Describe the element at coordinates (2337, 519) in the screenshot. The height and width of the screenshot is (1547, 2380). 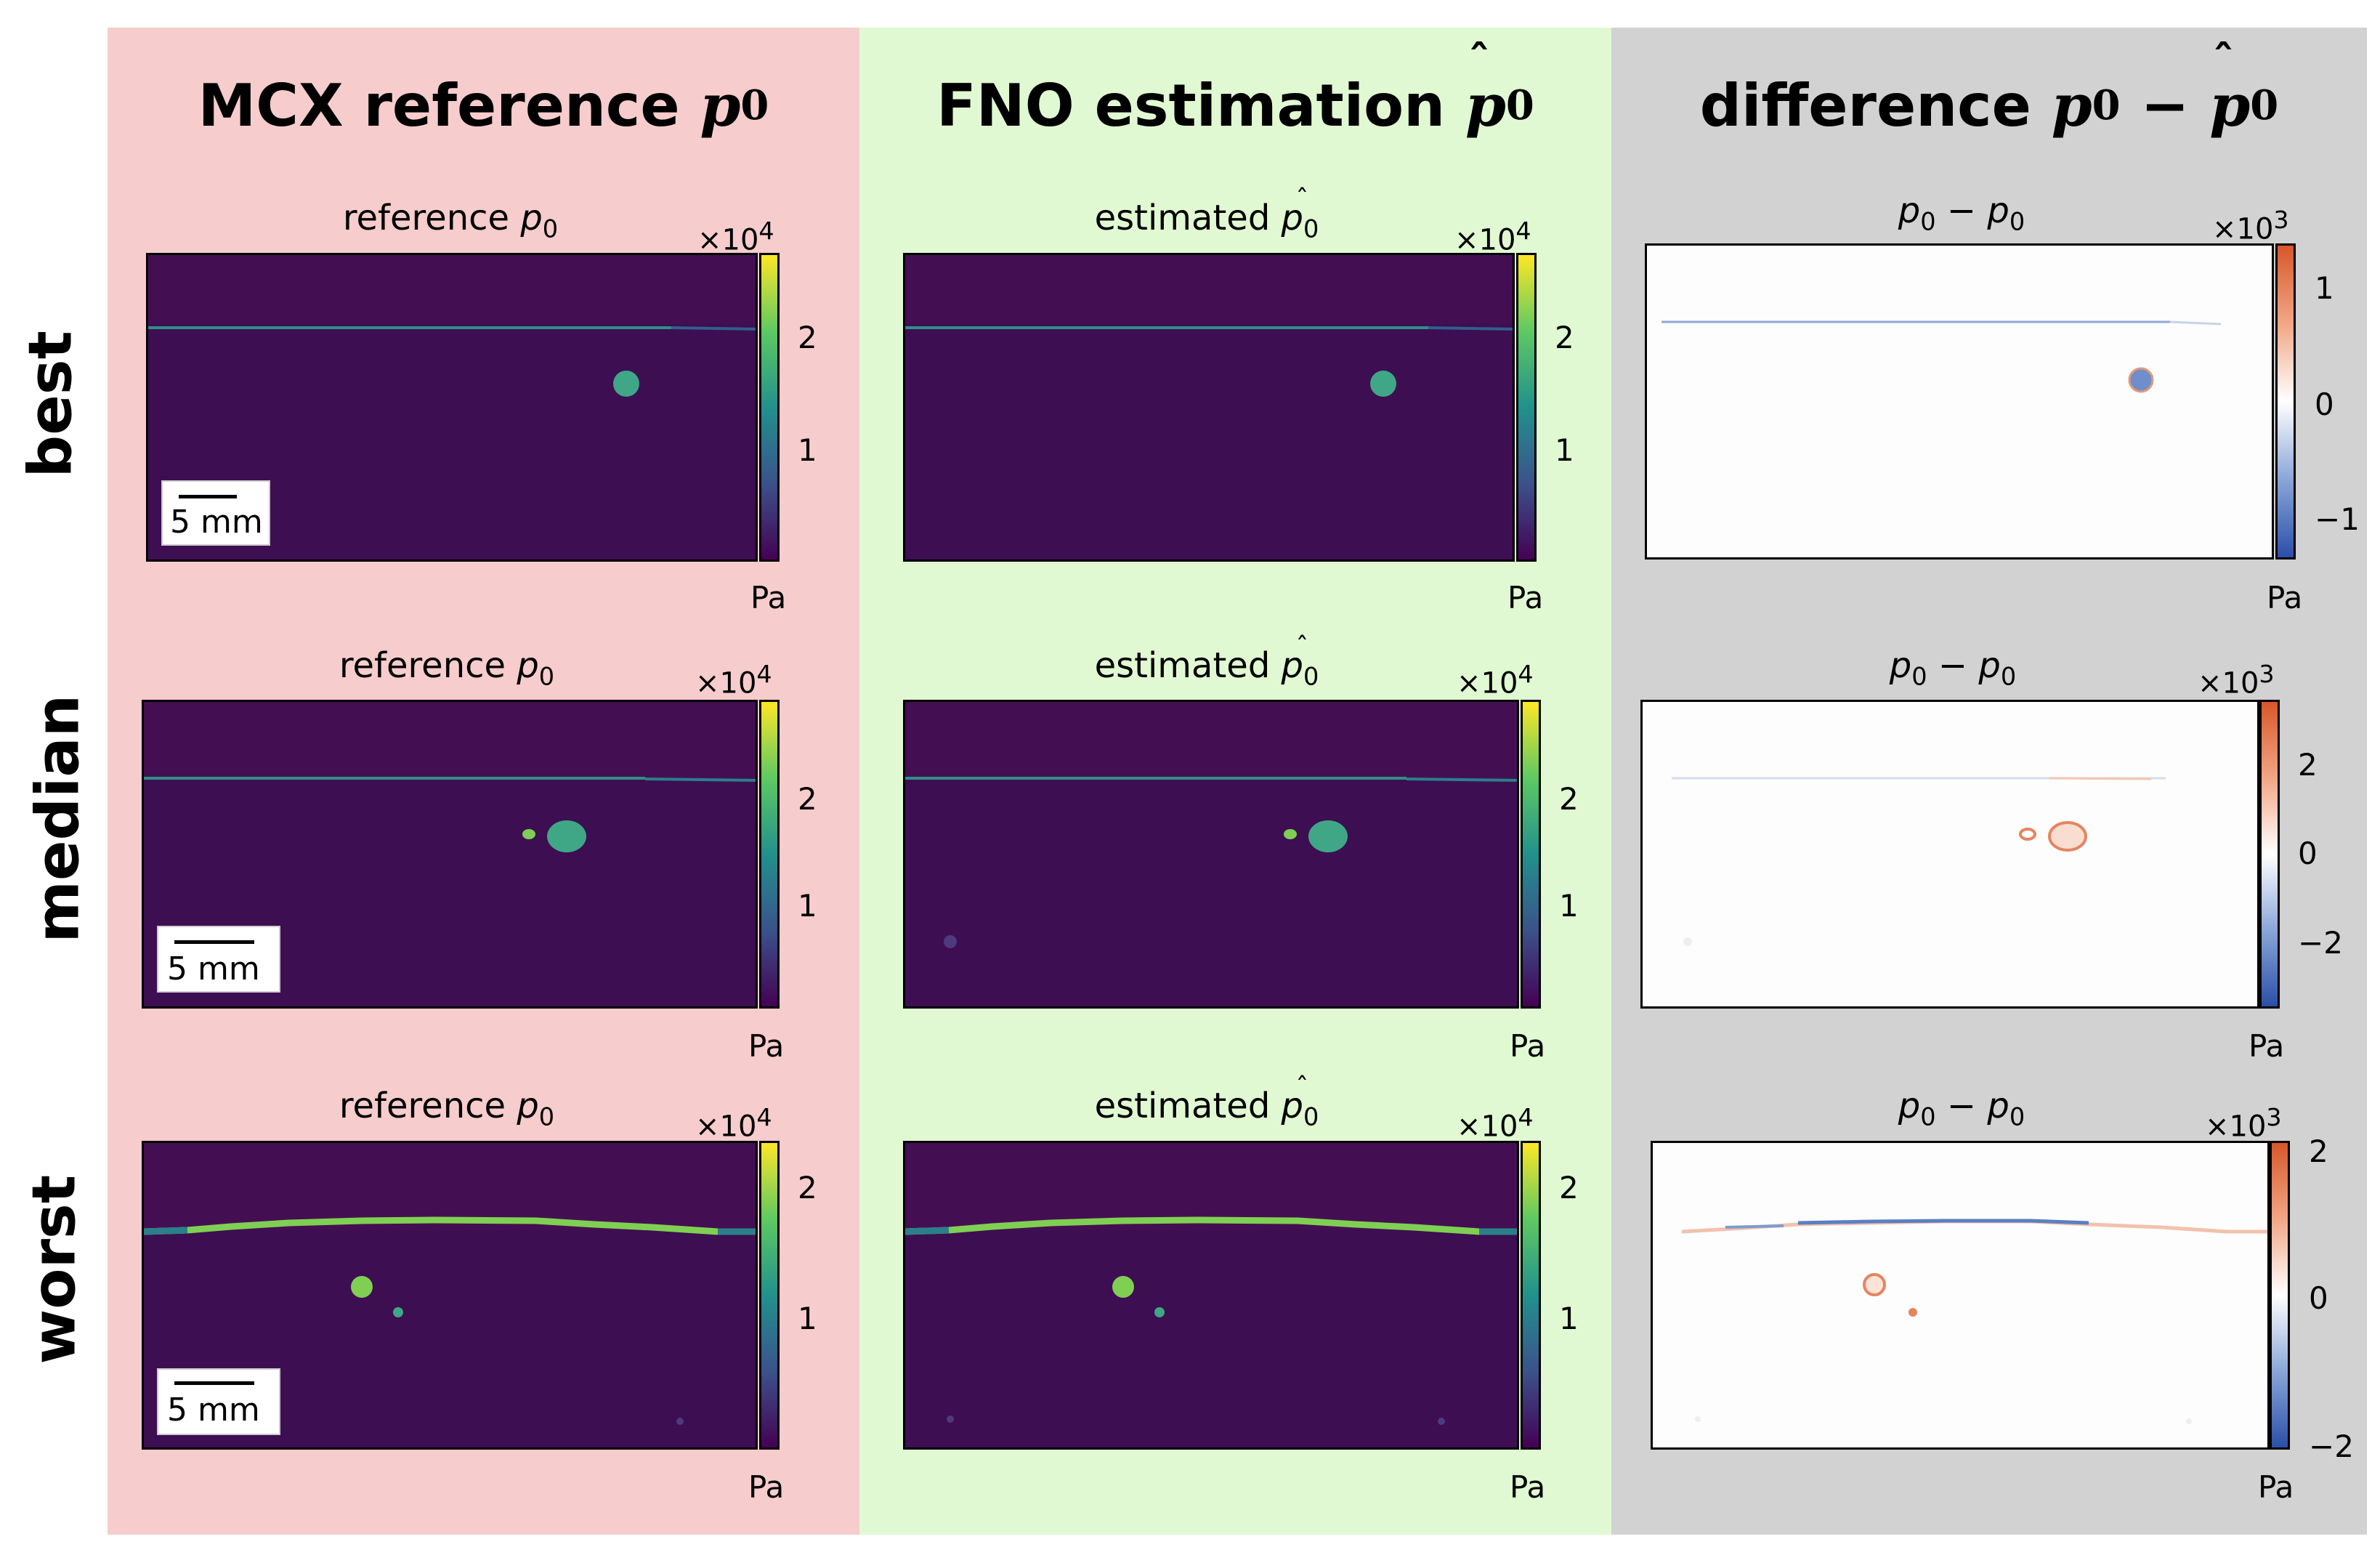
I see `colorbar-tick: −1` at that location.